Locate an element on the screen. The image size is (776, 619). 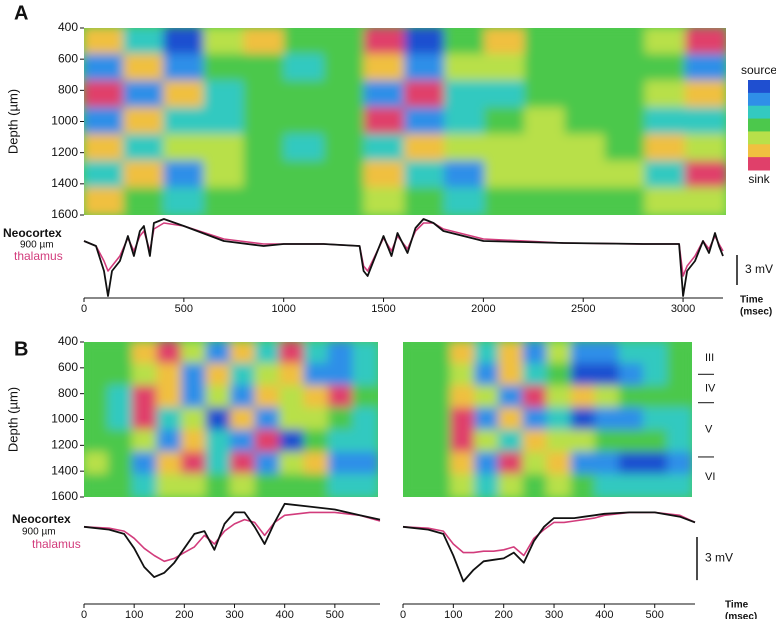
y-tick-label: 400 is located at coordinates (68, 27).